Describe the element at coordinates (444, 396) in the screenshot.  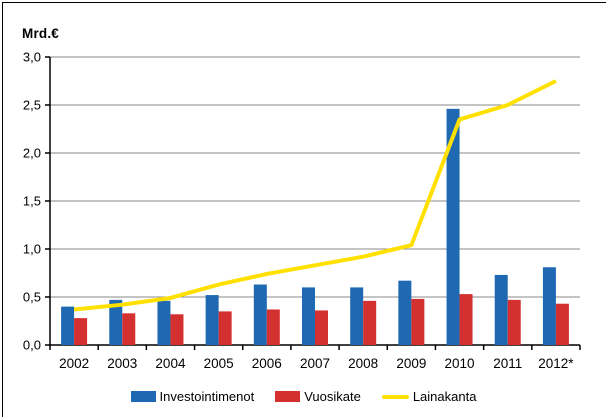
I see `legend-label-lainakanta: Lainakanta` at that location.